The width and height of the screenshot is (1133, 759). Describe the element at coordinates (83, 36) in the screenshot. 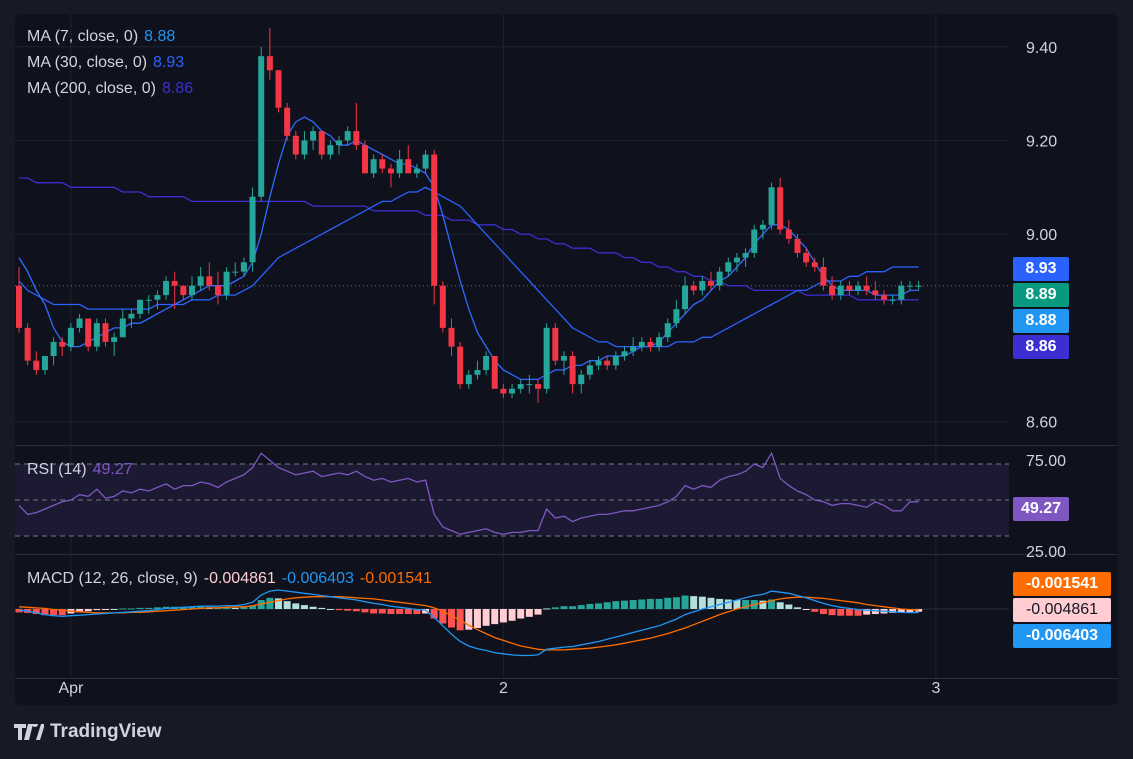

I see `legend-ma7-label: MA (7, close, 0)` at that location.